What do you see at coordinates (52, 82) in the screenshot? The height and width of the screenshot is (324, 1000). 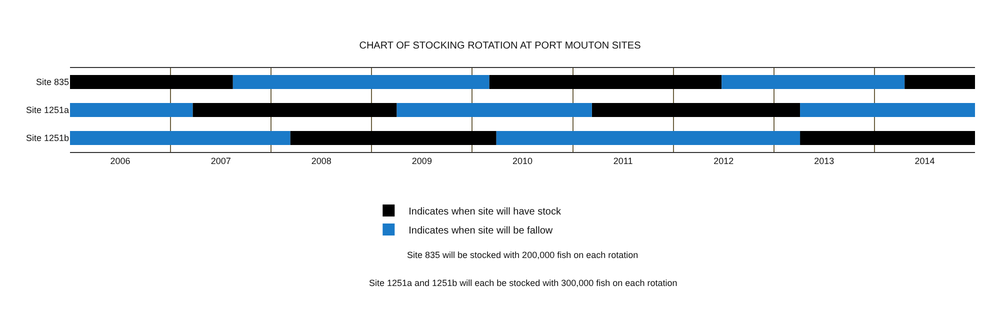 I see `y-tick-label: Site 835` at bounding box center [52, 82].